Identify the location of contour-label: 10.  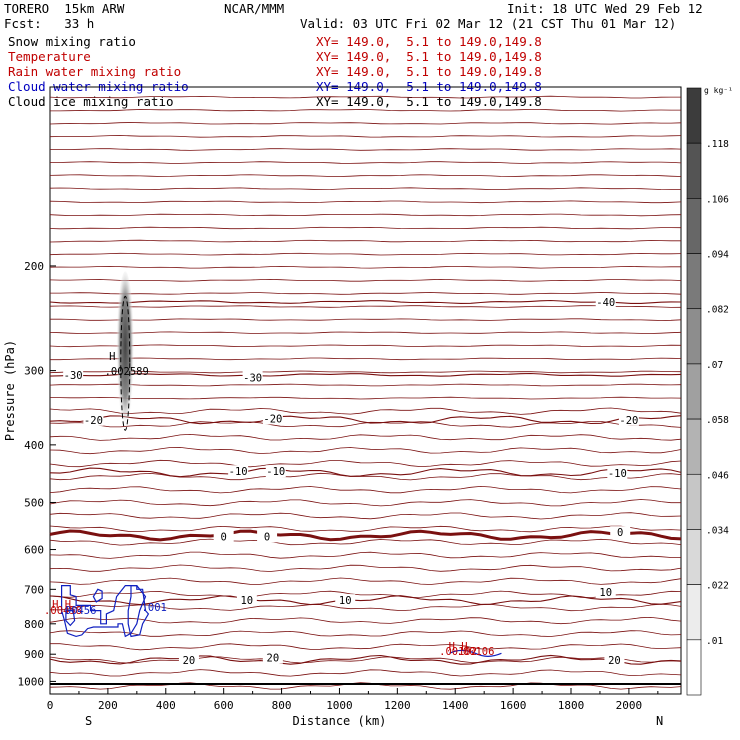
(246, 601).